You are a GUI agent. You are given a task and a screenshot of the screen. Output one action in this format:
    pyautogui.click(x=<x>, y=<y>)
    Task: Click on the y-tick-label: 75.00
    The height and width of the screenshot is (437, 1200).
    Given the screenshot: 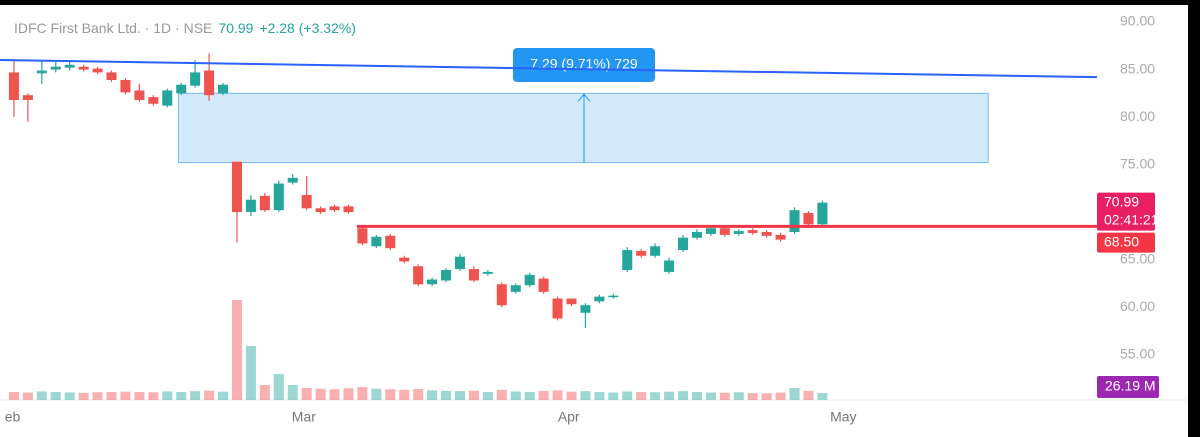 What is the action you would take?
    pyautogui.click(x=1137, y=163)
    